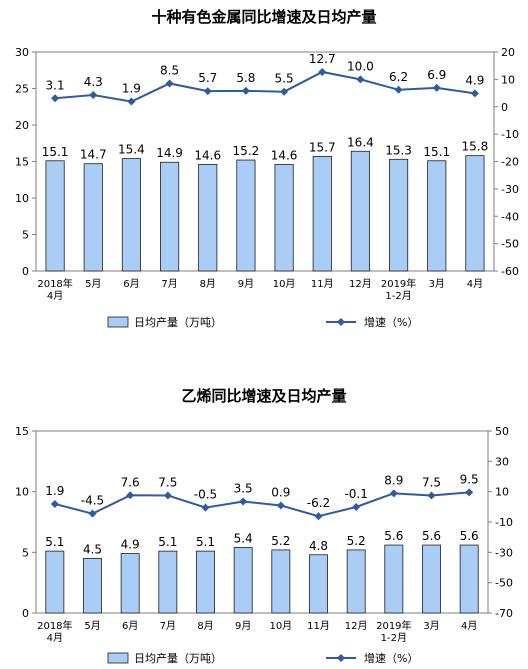 This screenshot has width=528, height=669. I want to click on bar-data-label: 16.4, so click(360, 142).